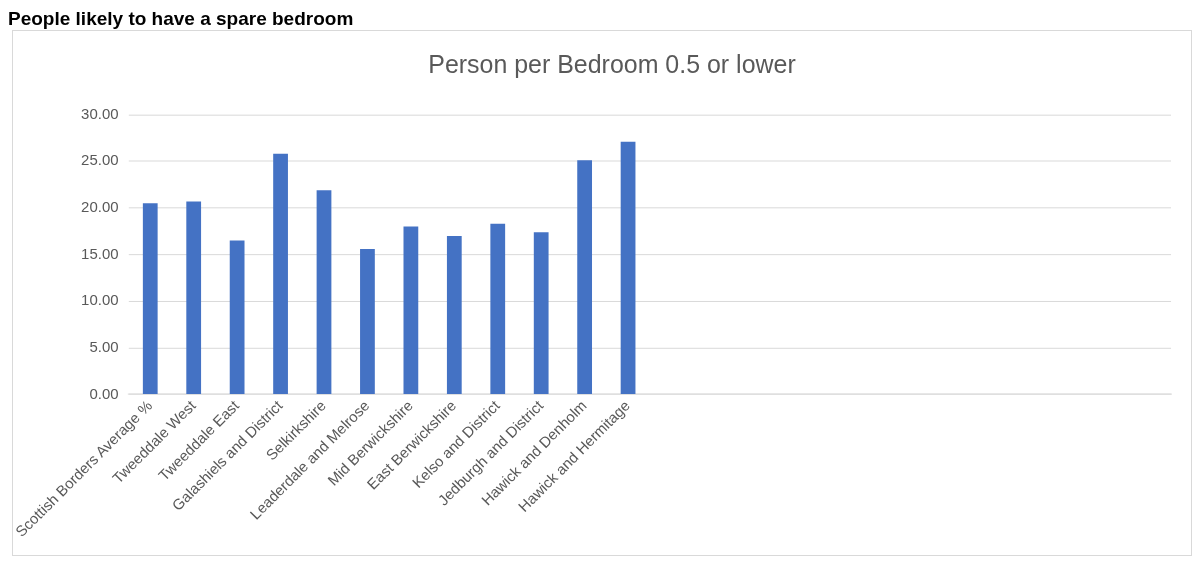 This screenshot has height=568, width=1202. Describe the element at coordinates (100, 113) in the screenshot. I see `y-tick-label: 30.00` at that location.